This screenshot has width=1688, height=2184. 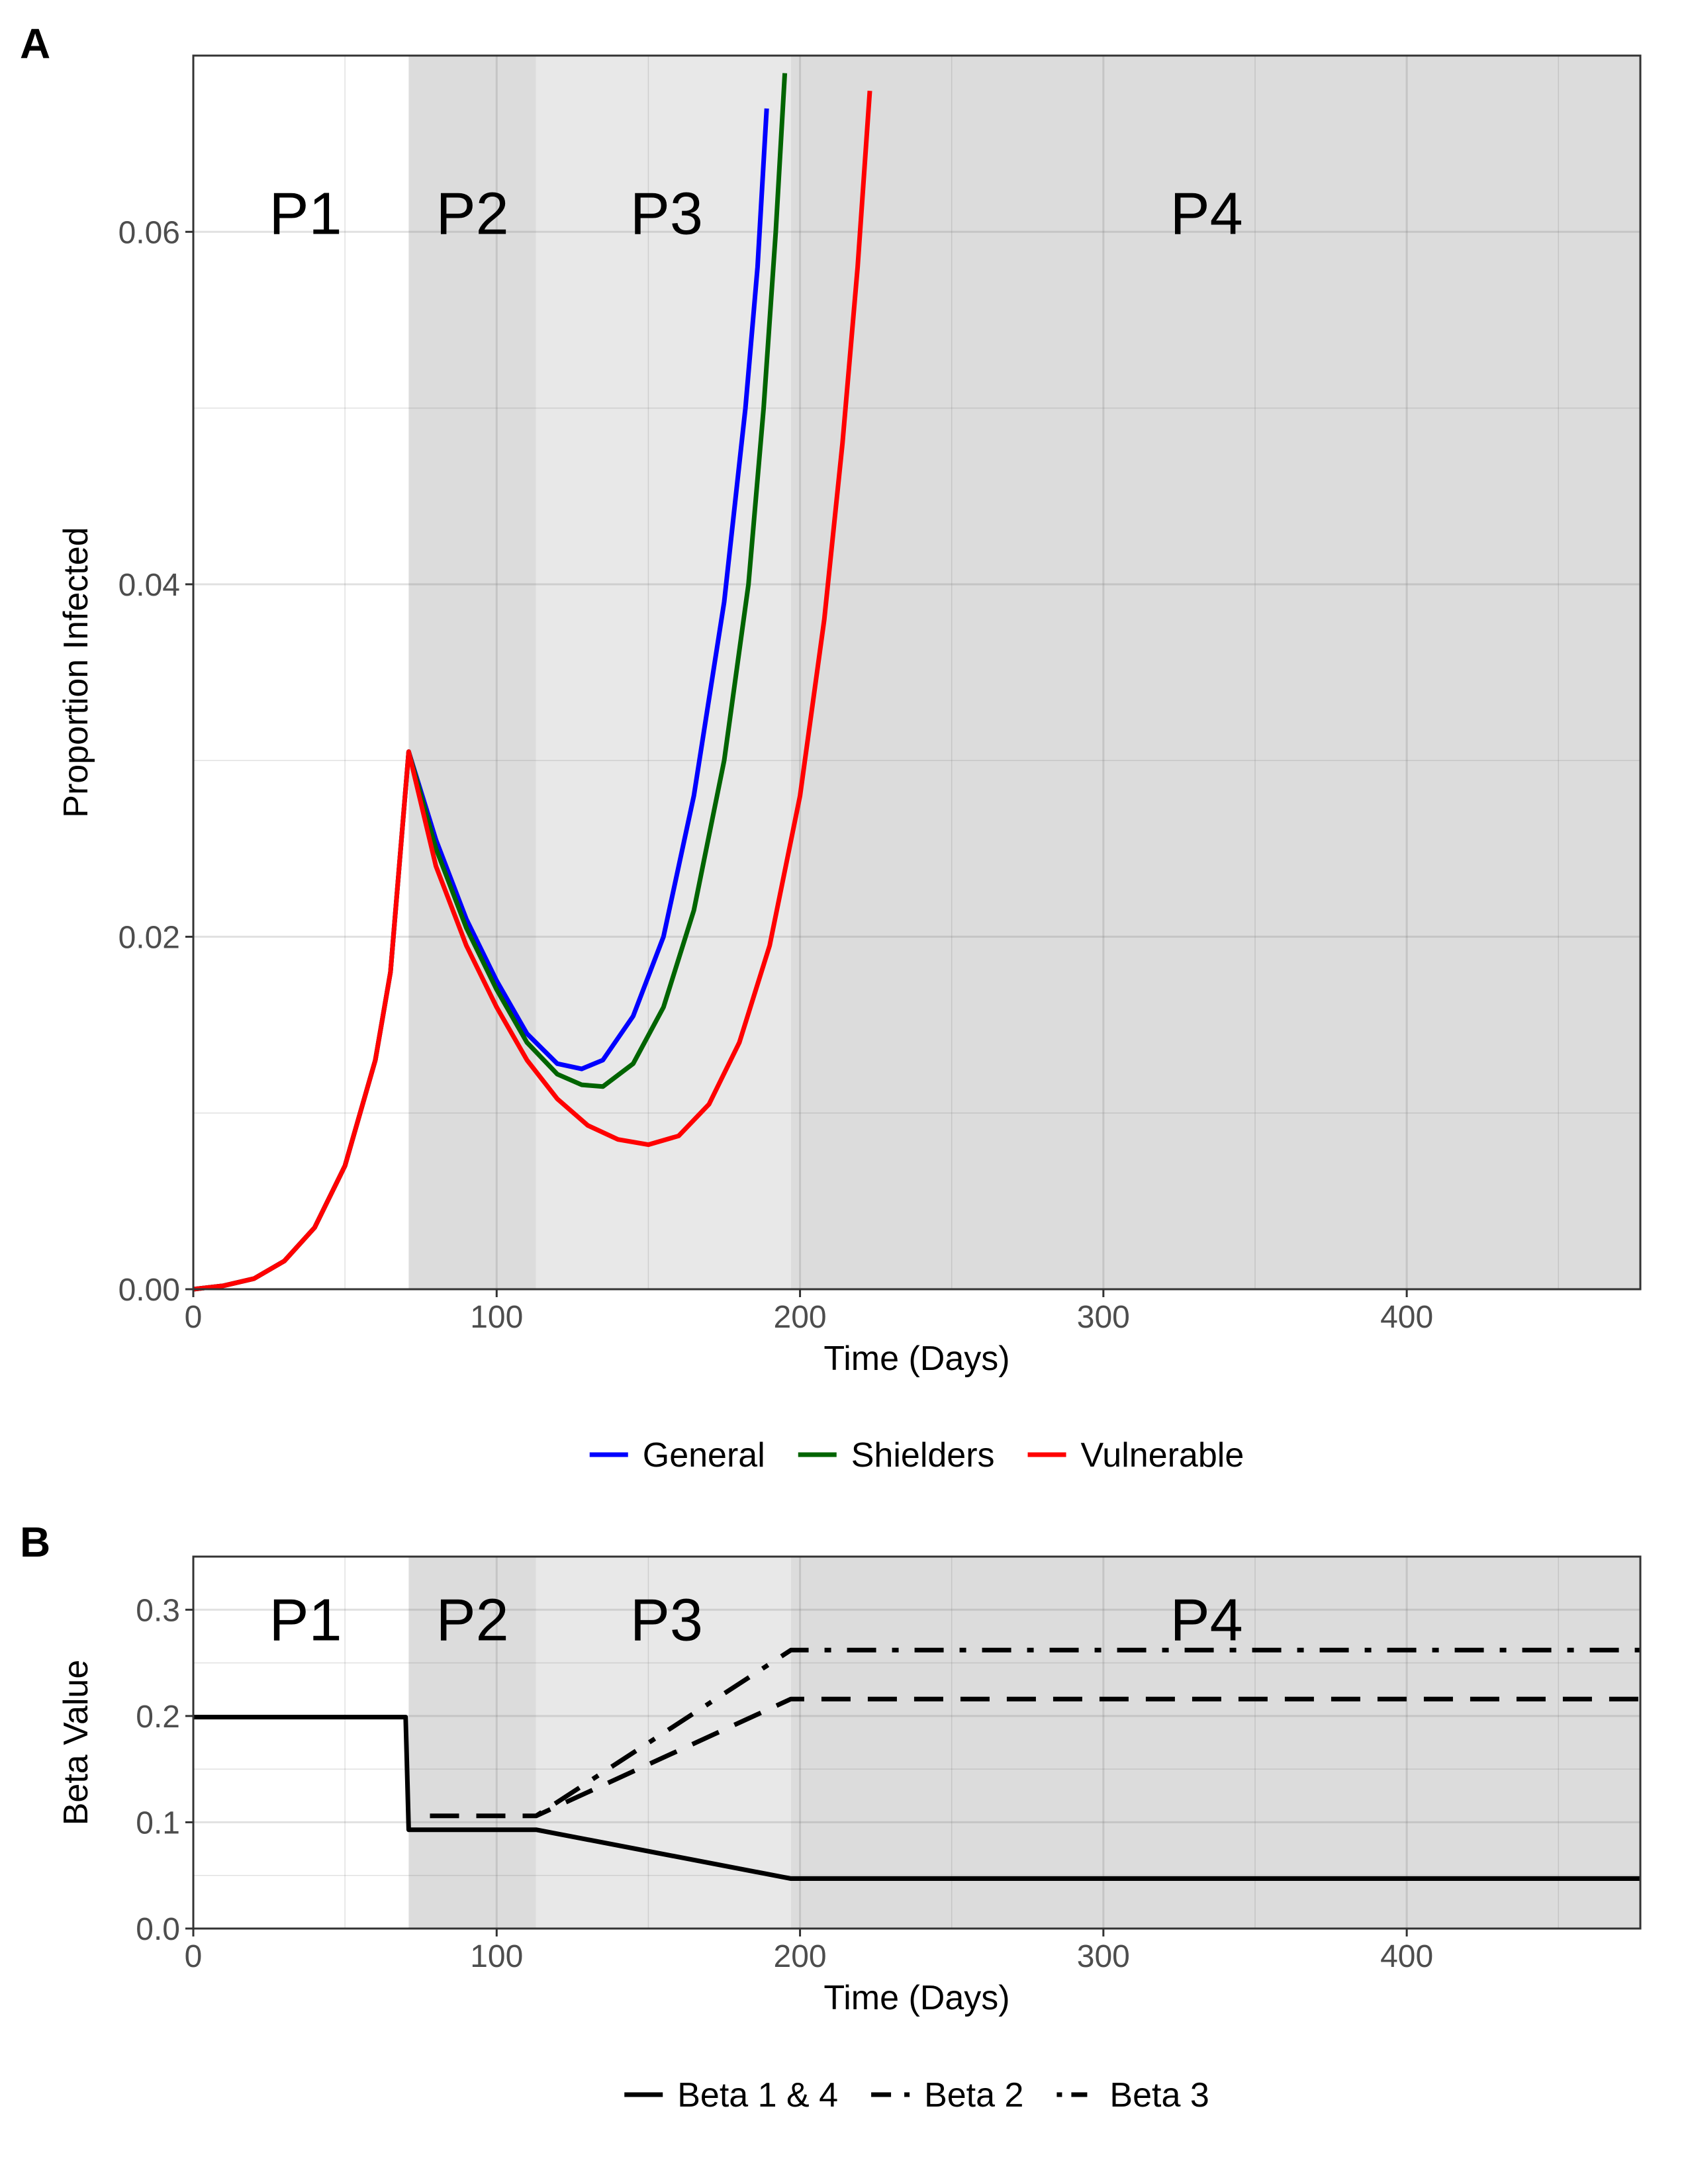 I want to click on y-tick-label: 0.00, so click(x=149, y=1290).